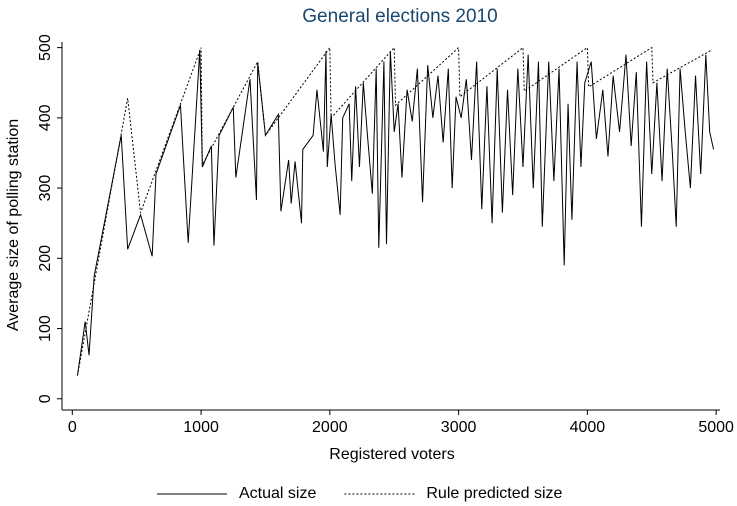  I want to click on legend-label: Actual size, so click(277, 493).